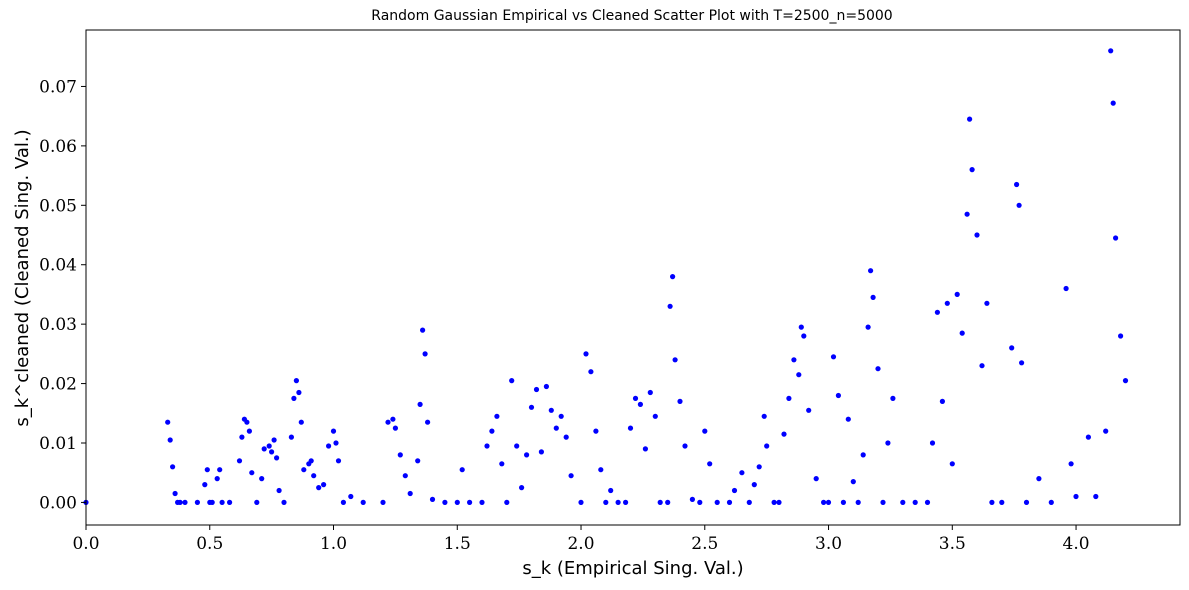 The height and width of the screenshot is (590, 1189). Describe the element at coordinates (22, 277) in the screenshot. I see `y-axis-label: s_k^cleaned (Cleaned Sing. Val.)` at that location.